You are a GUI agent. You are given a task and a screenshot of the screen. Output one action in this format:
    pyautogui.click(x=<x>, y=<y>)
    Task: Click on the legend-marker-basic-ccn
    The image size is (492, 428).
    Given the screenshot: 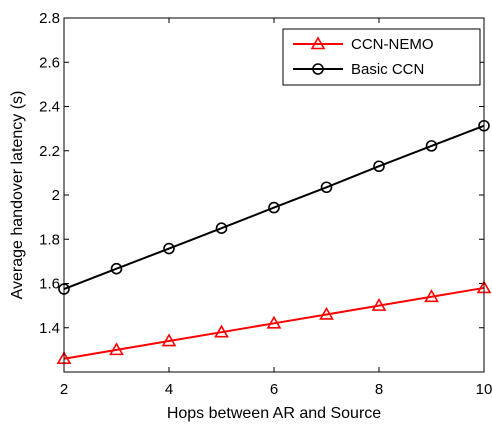 What is the action you would take?
    pyautogui.click(x=318, y=69)
    